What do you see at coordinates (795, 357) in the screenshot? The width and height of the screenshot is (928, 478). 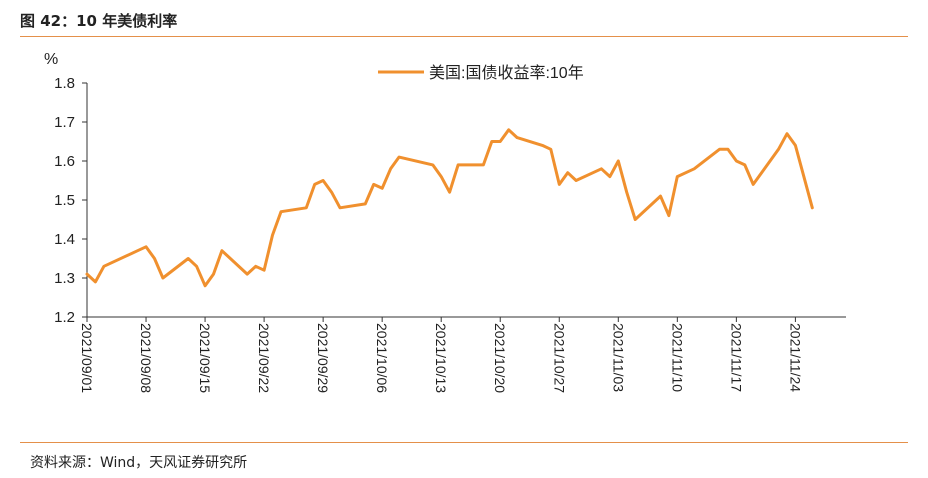 I see `x-tick-label: 2021/11/24` at bounding box center [795, 357].